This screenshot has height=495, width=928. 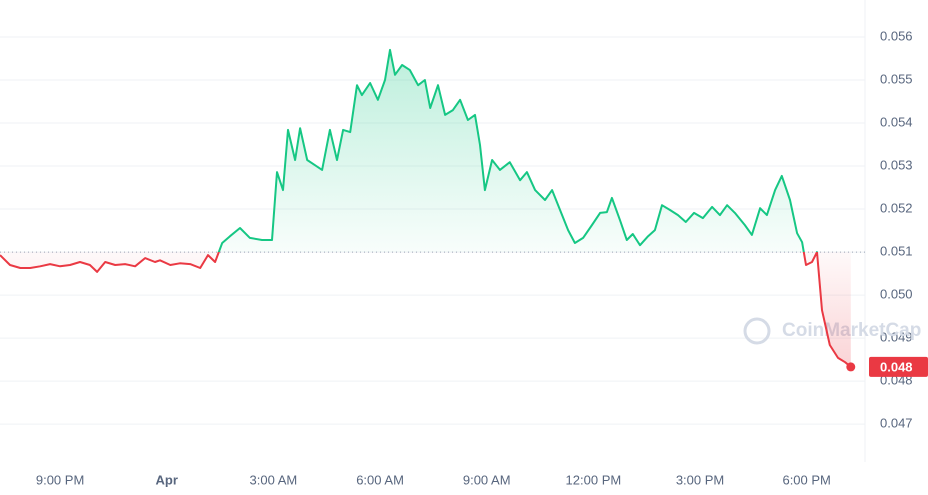 I want to click on y-tick-label: 0.055, so click(x=896, y=78).